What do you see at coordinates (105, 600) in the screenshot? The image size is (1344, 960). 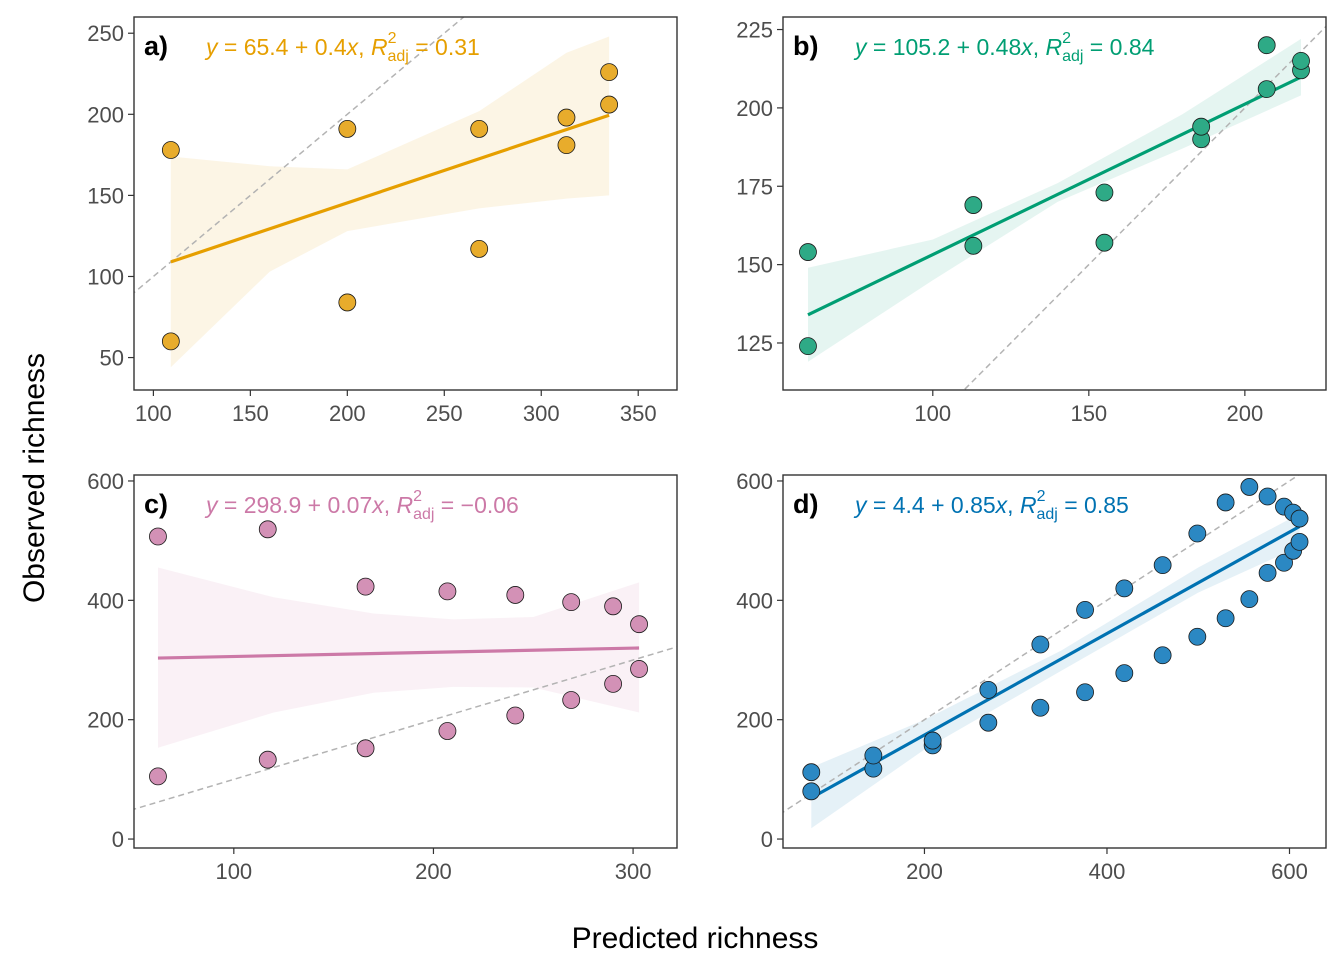 I see `y-tick-label-c: 400` at bounding box center [105, 600].